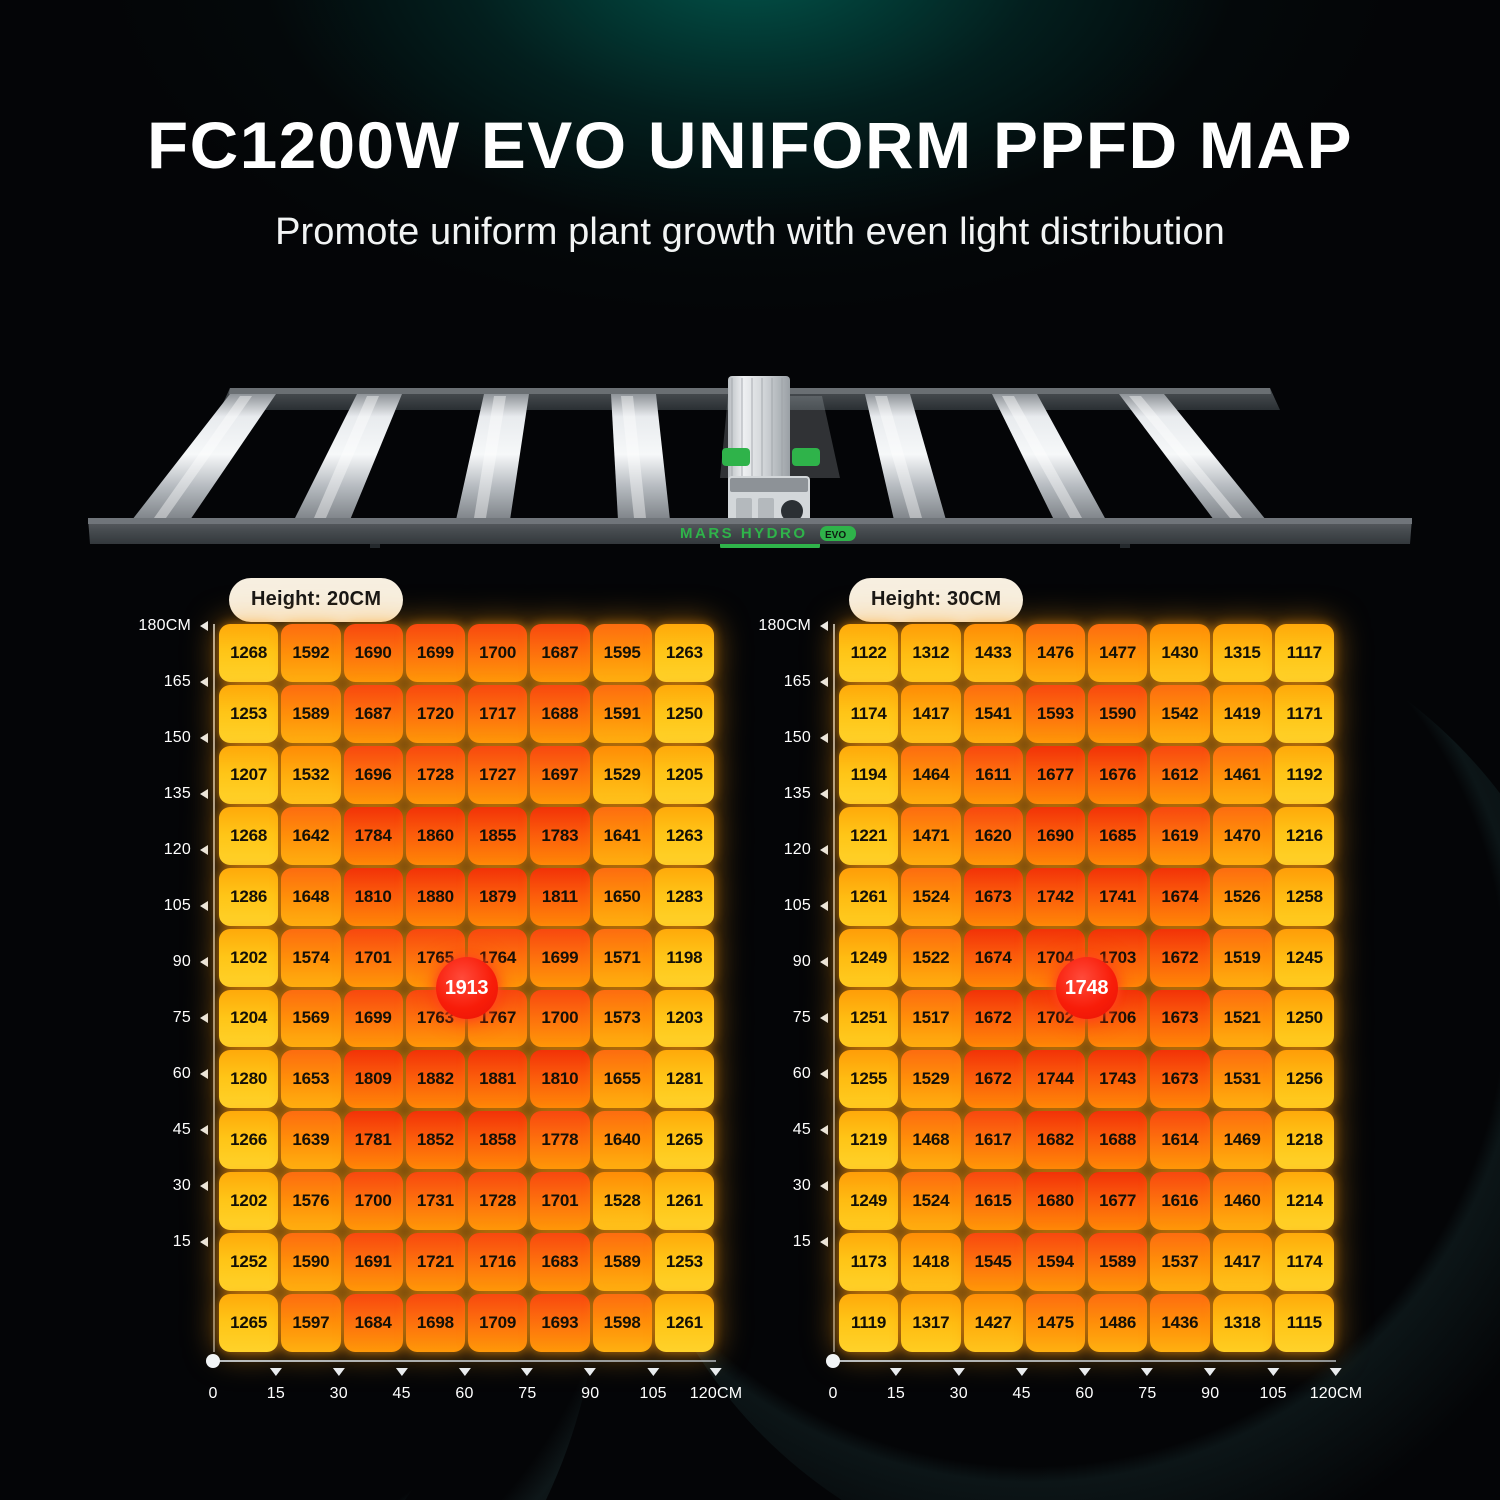 This screenshot has height=1500, width=1500. What do you see at coordinates (833, 1393) in the screenshot?
I see `x-axis-tick-label: 0` at bounding box center [833, 1393].